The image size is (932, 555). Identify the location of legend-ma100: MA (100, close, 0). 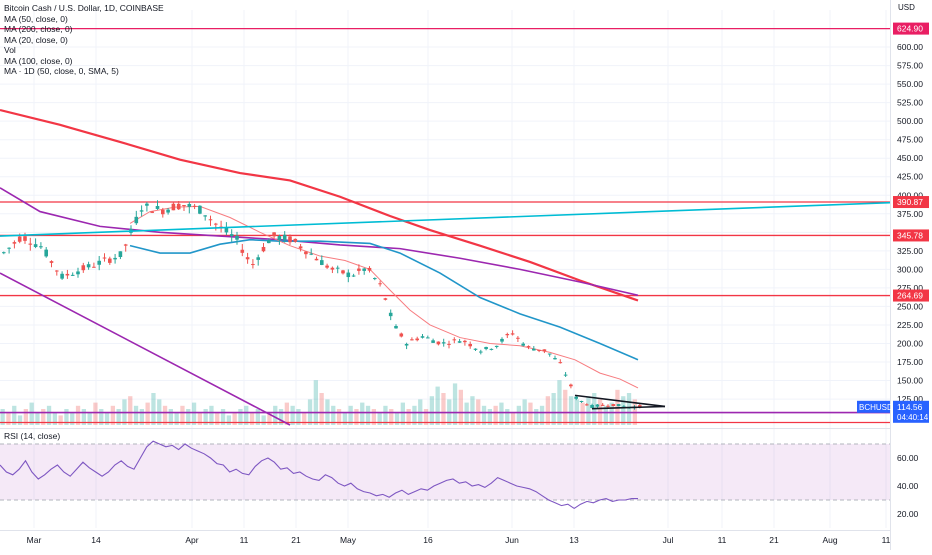
(38, 60).